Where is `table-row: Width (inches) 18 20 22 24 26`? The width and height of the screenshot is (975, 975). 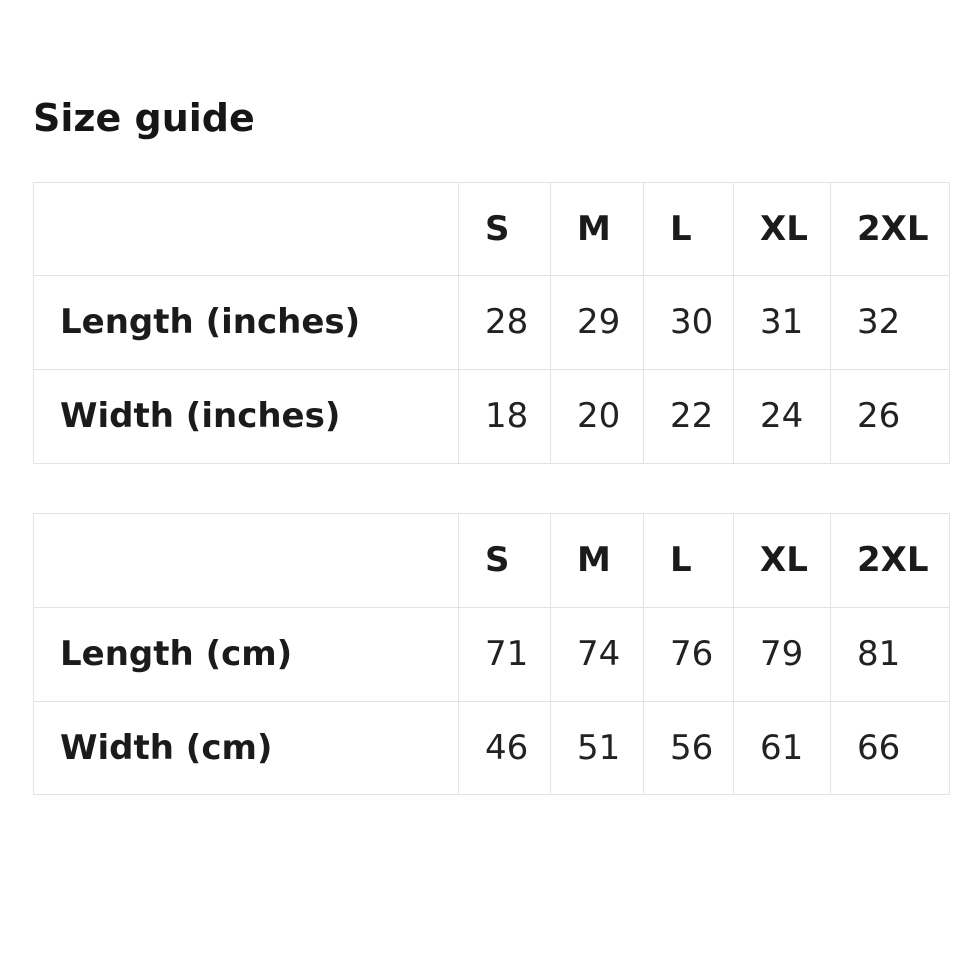
table-row: Width (inches) 18 20 22 24 26 is located at coordinates (491, 416).